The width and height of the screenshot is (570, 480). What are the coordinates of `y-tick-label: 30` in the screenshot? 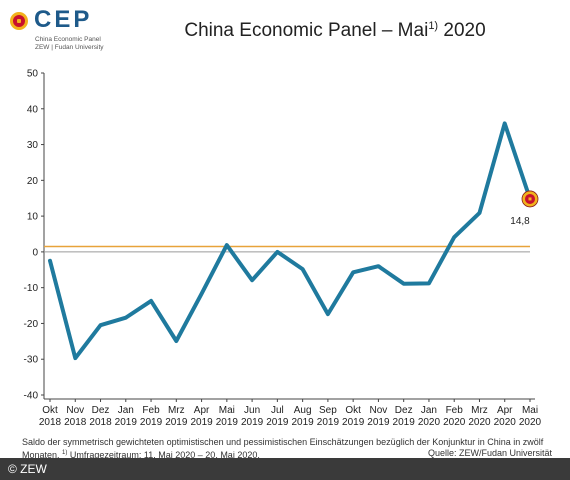 It's located at (33, 145).